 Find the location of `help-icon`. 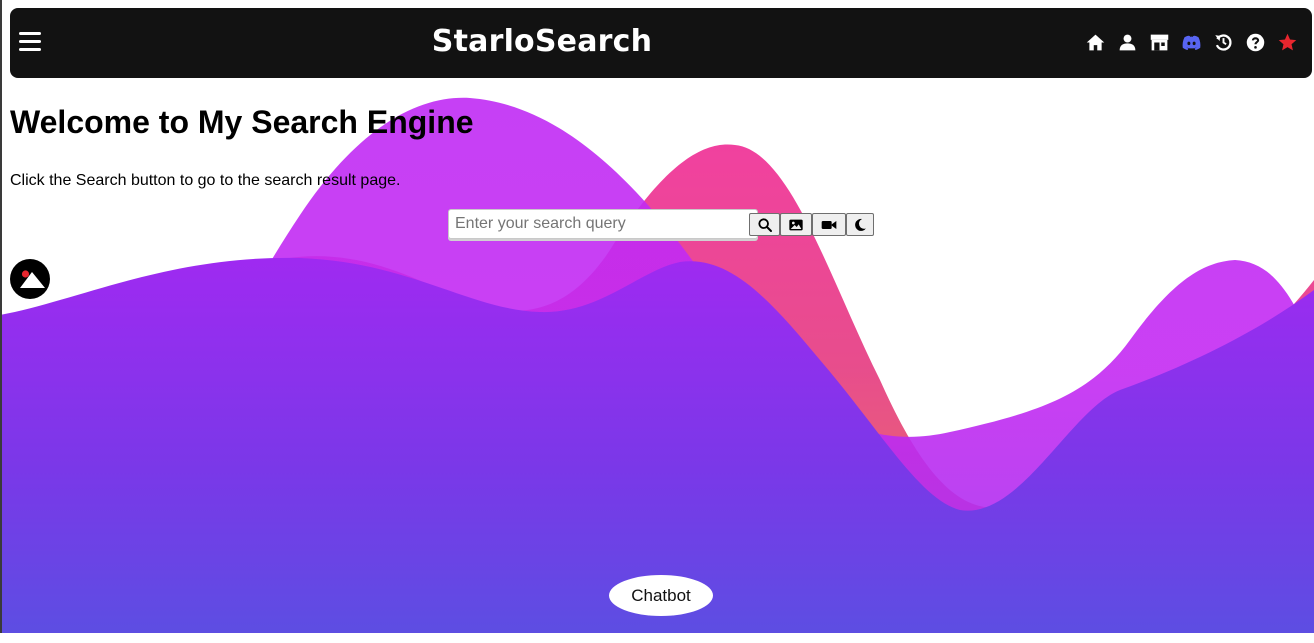

help-icon is located at coordinates (1255, 42).